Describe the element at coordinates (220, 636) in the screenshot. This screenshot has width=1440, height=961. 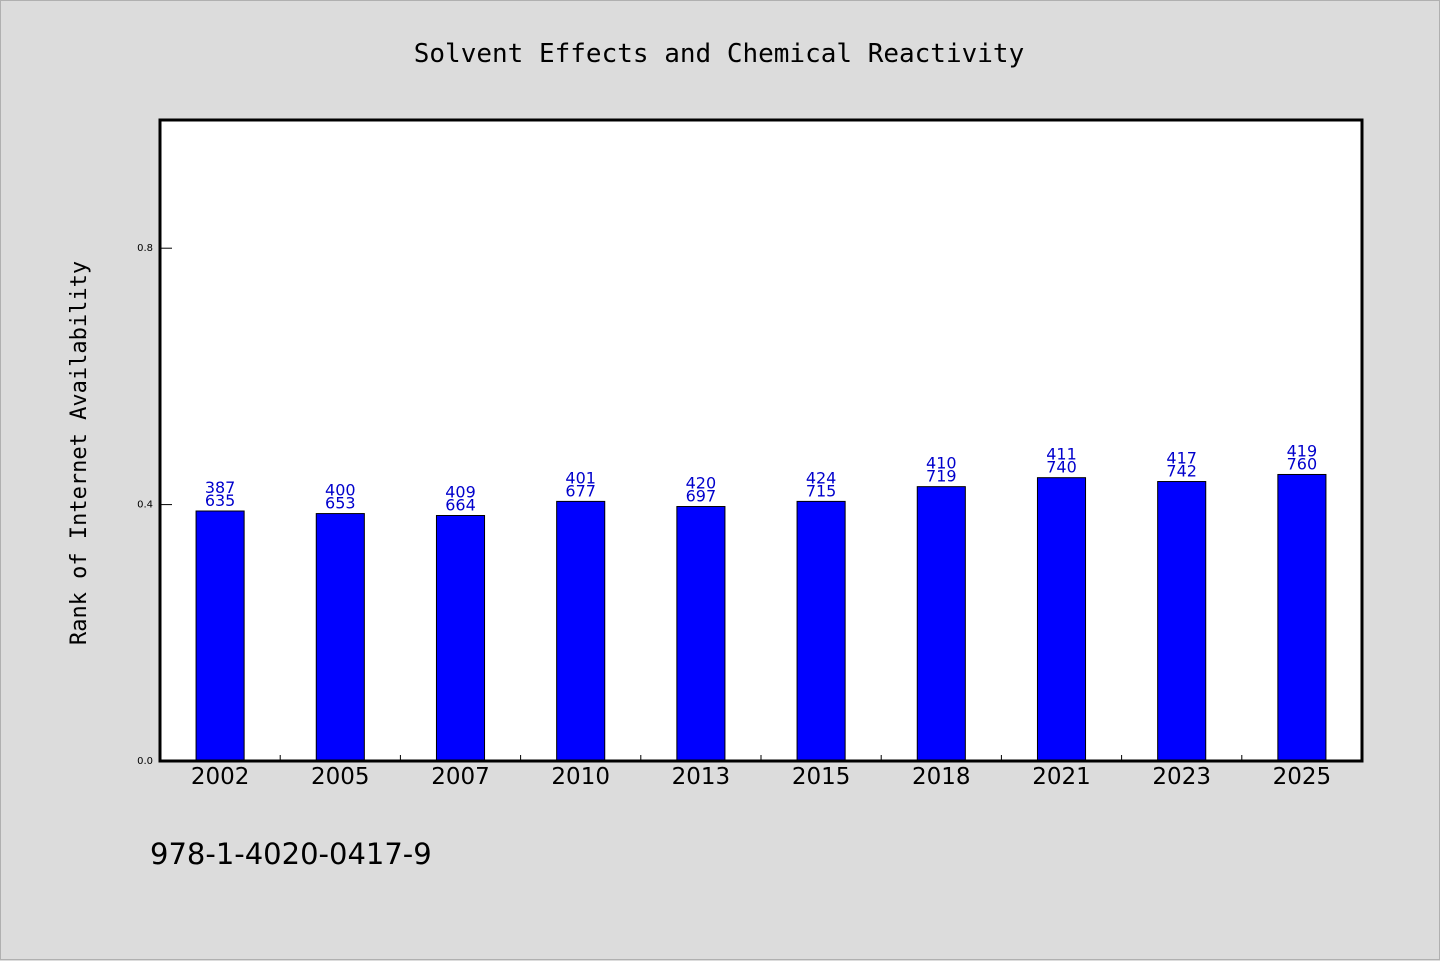
I see `bar-2002` at that location.